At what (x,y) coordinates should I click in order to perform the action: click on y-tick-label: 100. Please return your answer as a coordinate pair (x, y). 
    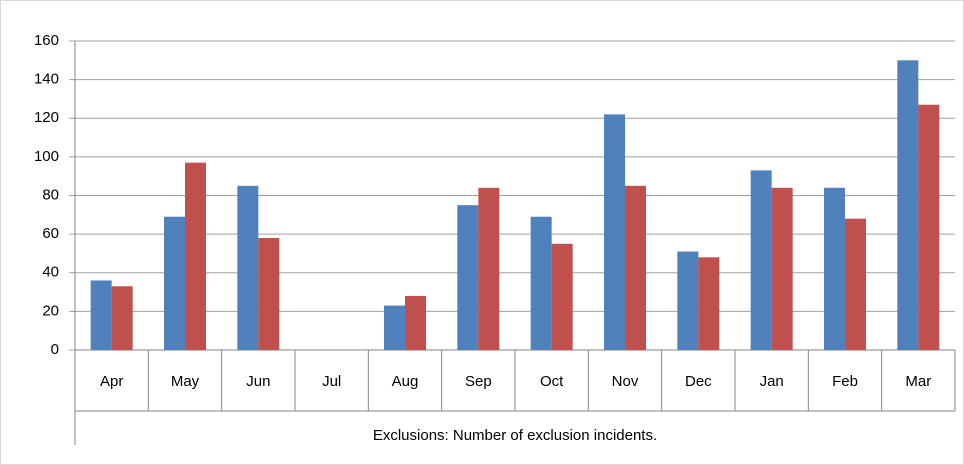
    Looking at the image, I should click on (46, 156).